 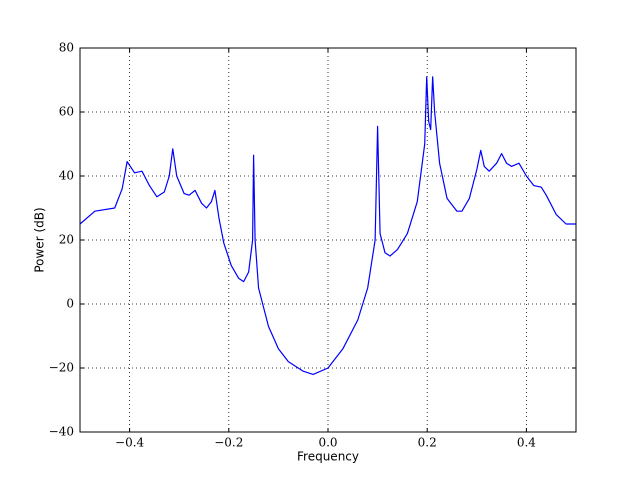 What do you see at coordinates (66, 48) in the screenshot?
I see `y-tick-label: 80` at bounding box center [66, 48].